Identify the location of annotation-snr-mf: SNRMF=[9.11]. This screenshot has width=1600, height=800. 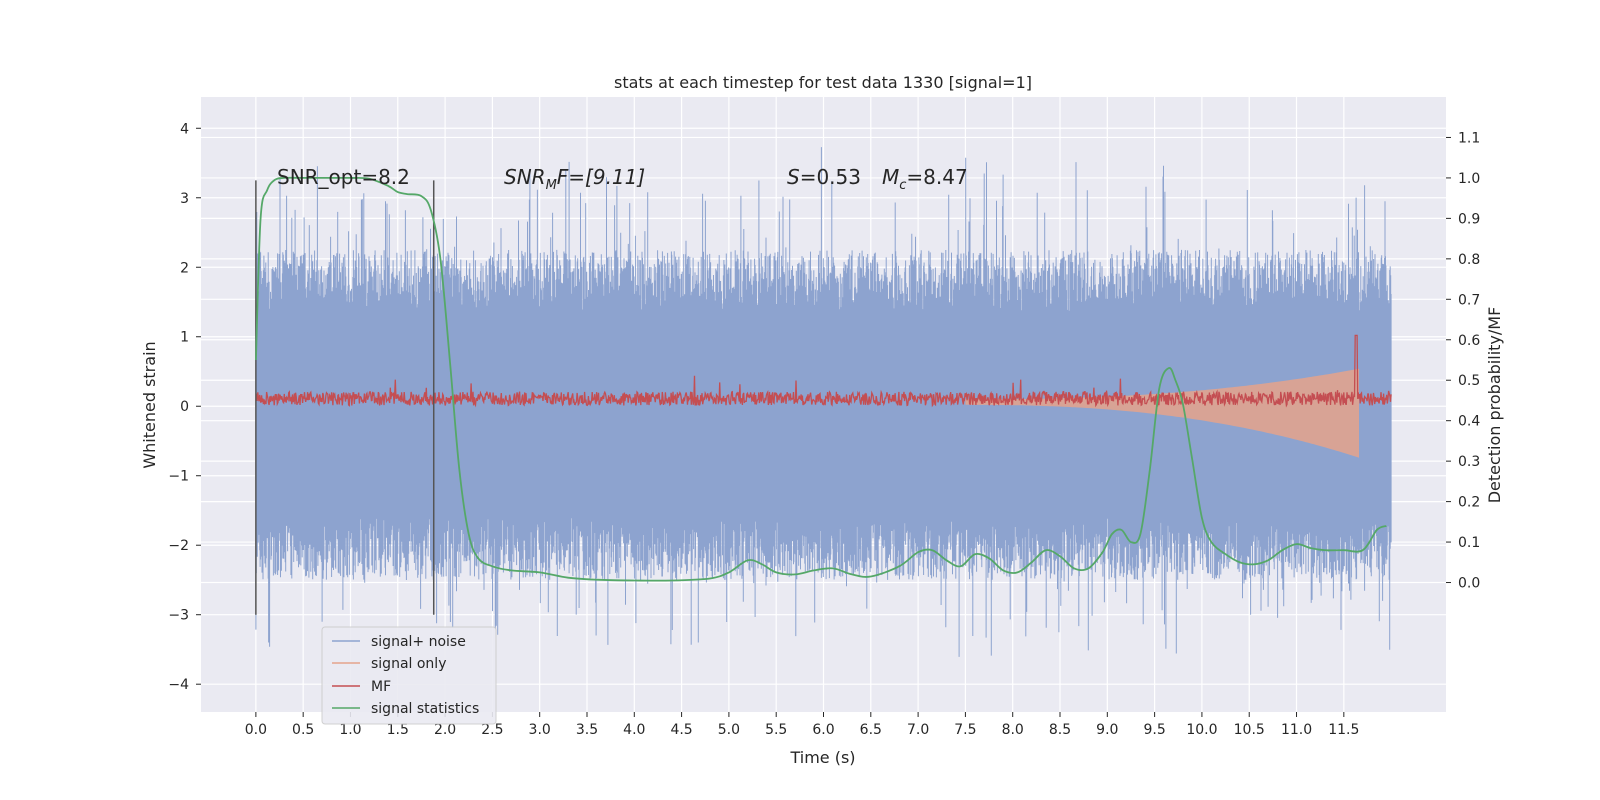
(574, 179).